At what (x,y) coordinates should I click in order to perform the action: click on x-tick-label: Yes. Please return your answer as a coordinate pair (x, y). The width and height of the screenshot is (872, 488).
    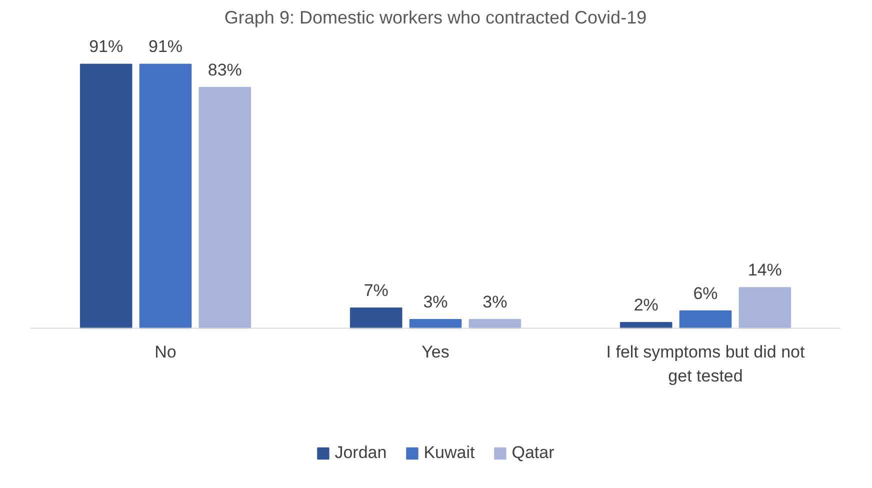
    Looking at the image, I should click on (436, 352).